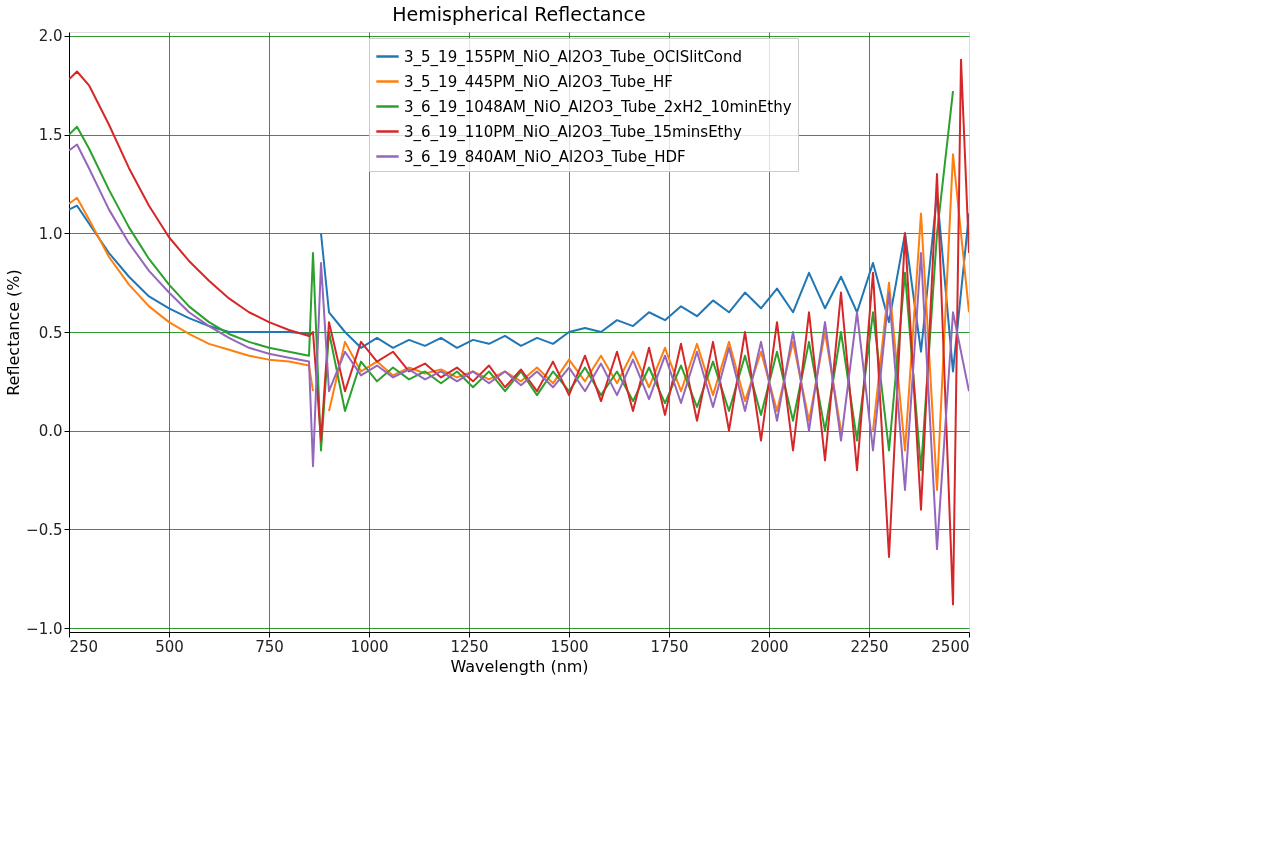 This screenshot has width=1262, height=843. What do you see at coordinates (169, 646) in the screenshot?
I see `x-tick-label: 500` at bounding box center [169, 646].